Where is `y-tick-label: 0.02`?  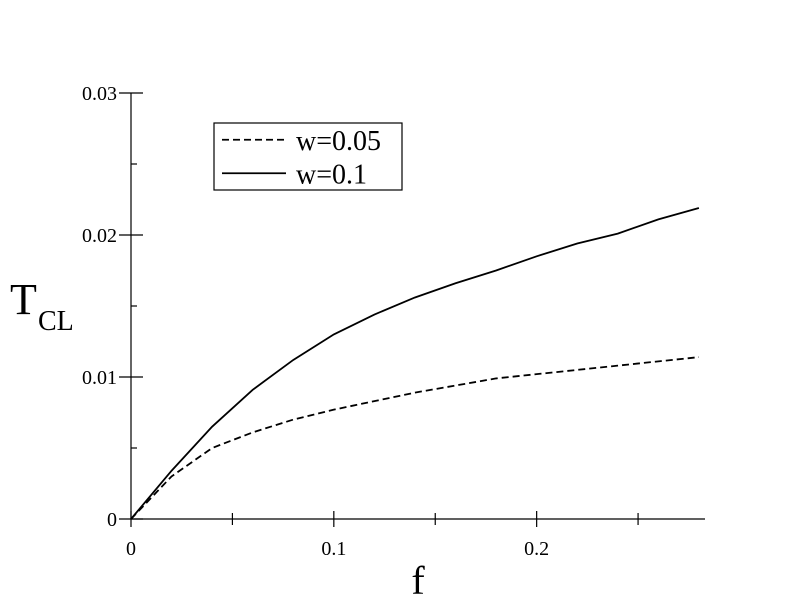
y-tick-label: 0.02 is located at coordinates (99, 236).